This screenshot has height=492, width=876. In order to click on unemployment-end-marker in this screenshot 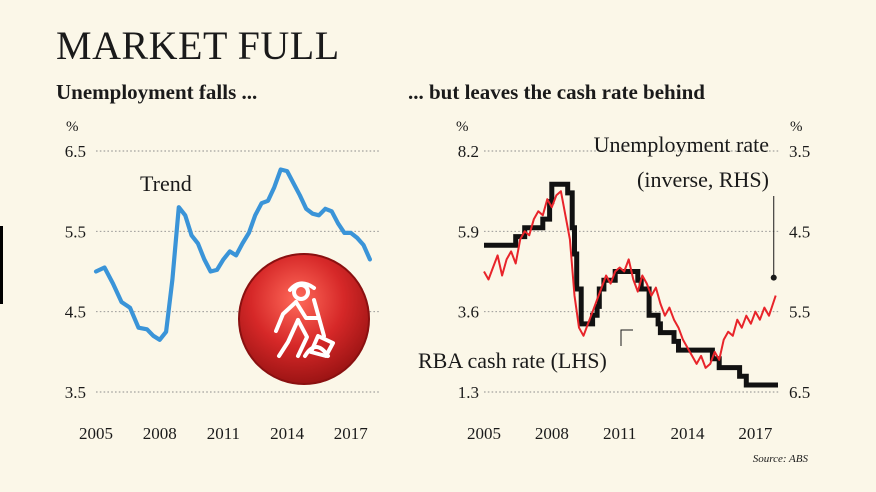, I will do `click(773, 277)`.